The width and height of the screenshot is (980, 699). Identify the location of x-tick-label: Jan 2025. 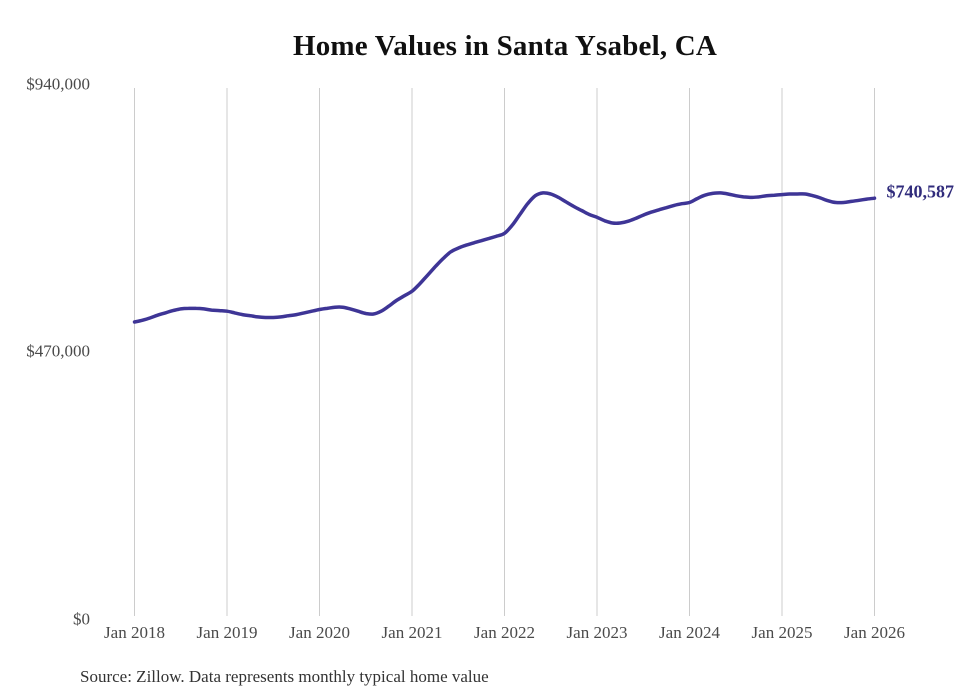
(782, 632).